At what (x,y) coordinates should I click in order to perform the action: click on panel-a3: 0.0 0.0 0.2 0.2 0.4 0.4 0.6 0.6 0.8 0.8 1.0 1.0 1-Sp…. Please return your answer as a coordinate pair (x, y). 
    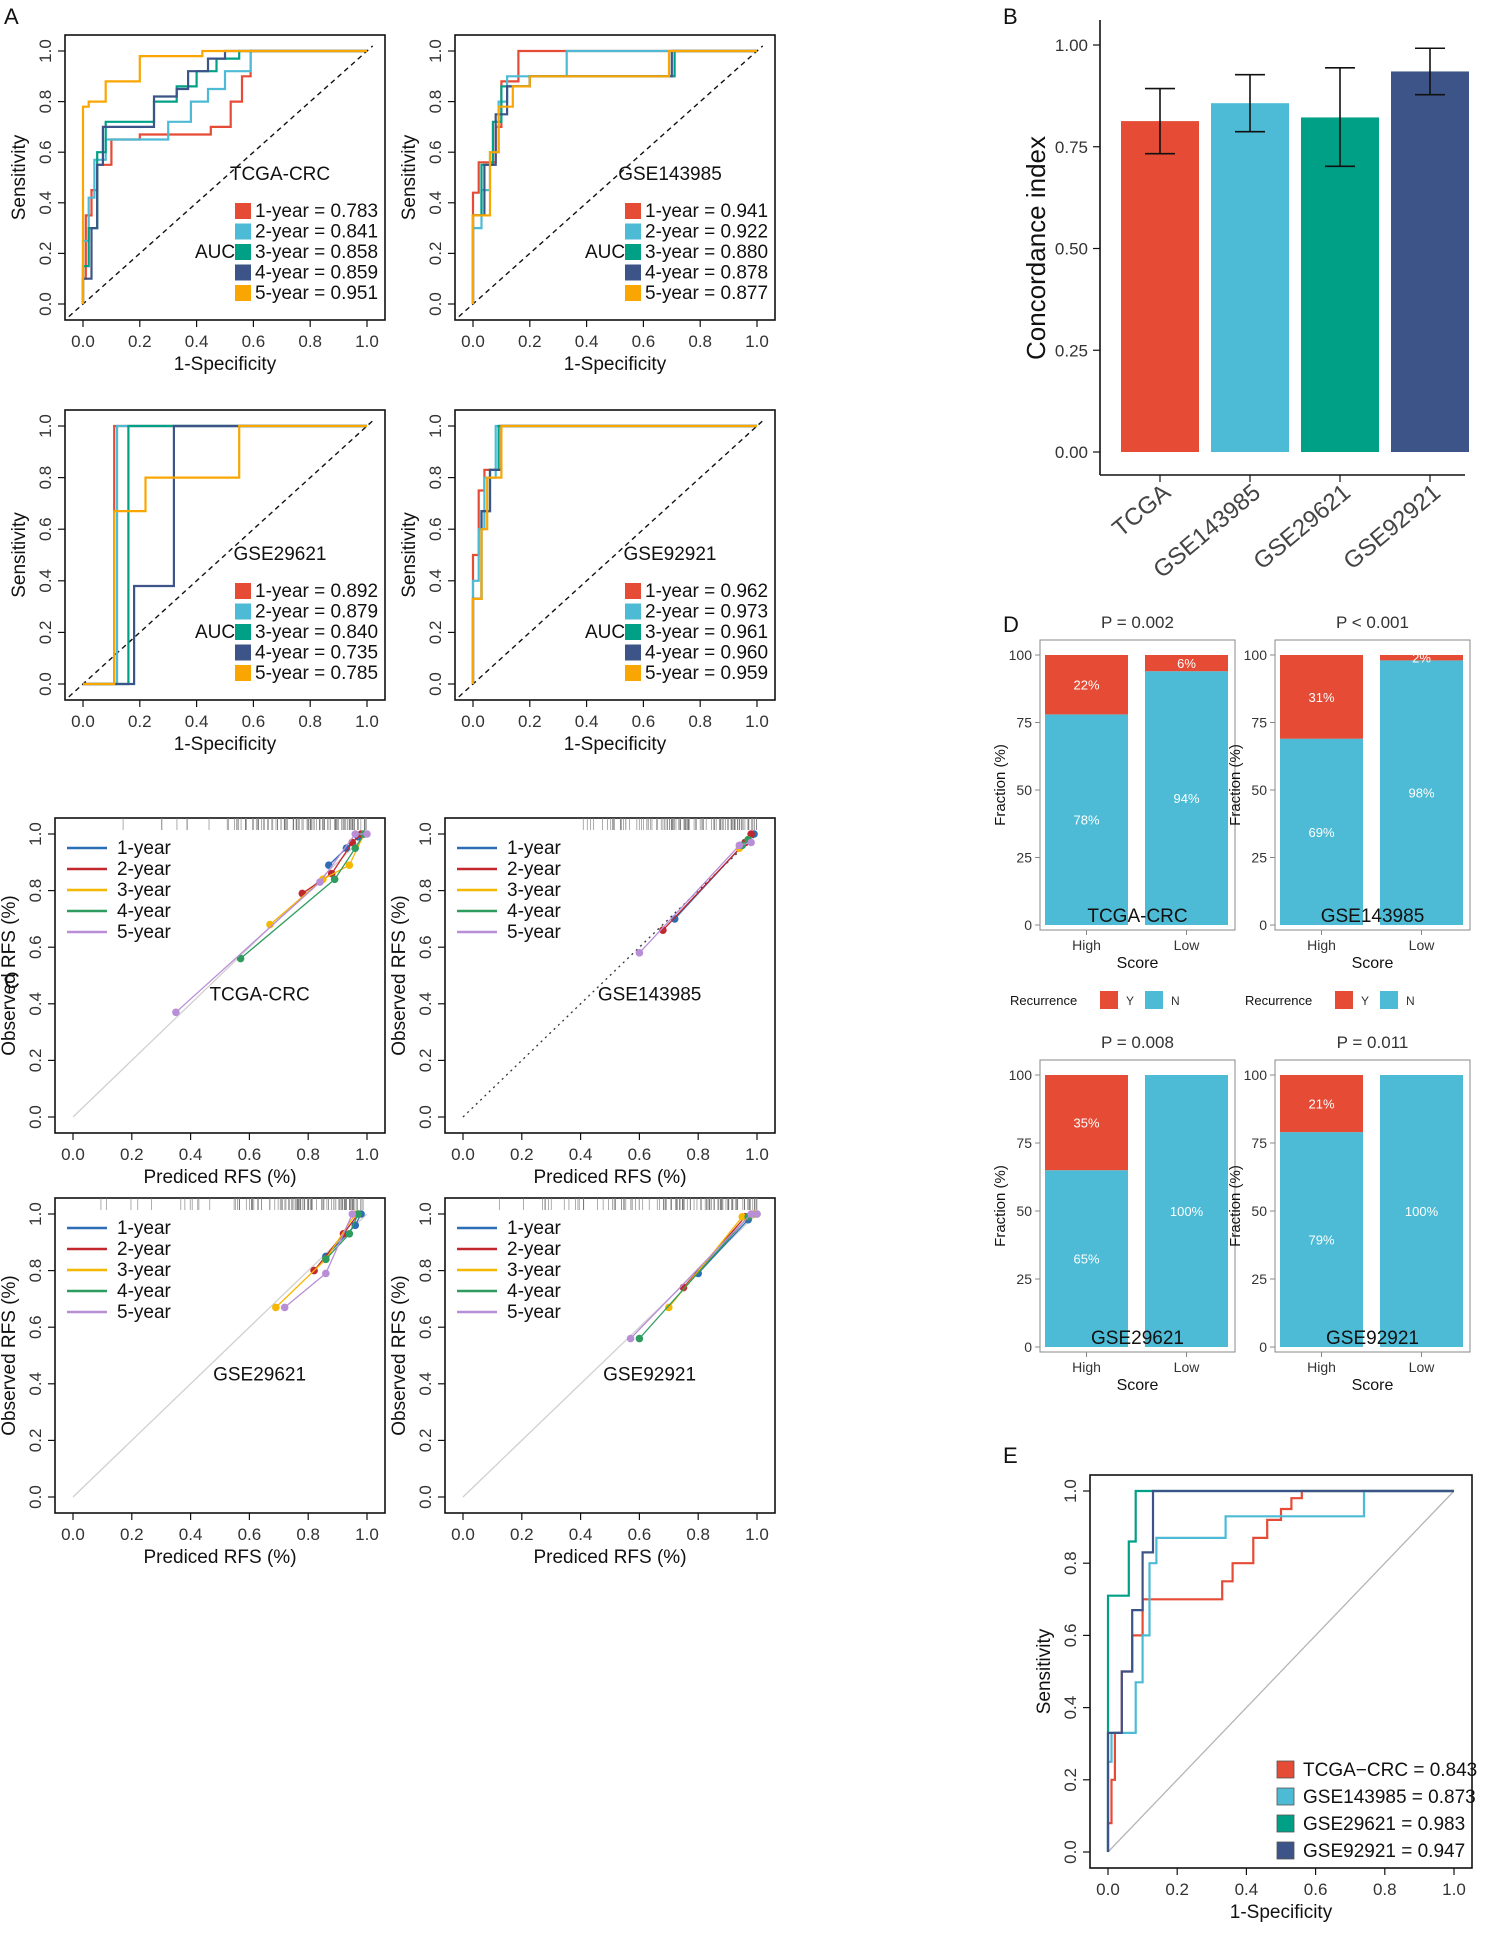
    Looking at the image, I should click on (197, 582).